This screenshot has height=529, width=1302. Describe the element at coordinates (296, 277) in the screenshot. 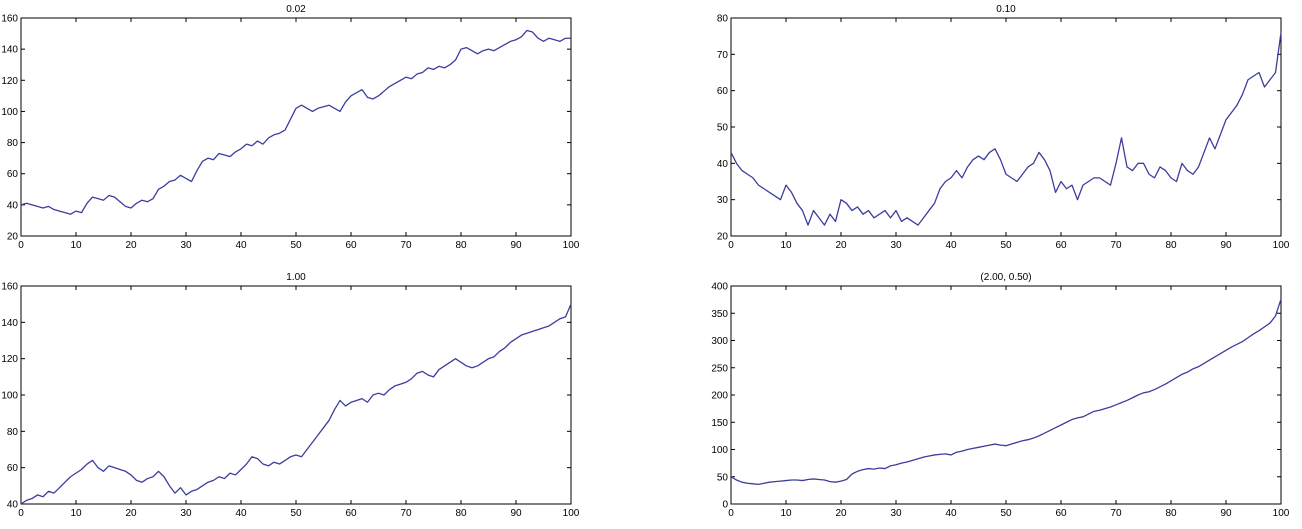

I see `chart-title: 1.00` at that location.